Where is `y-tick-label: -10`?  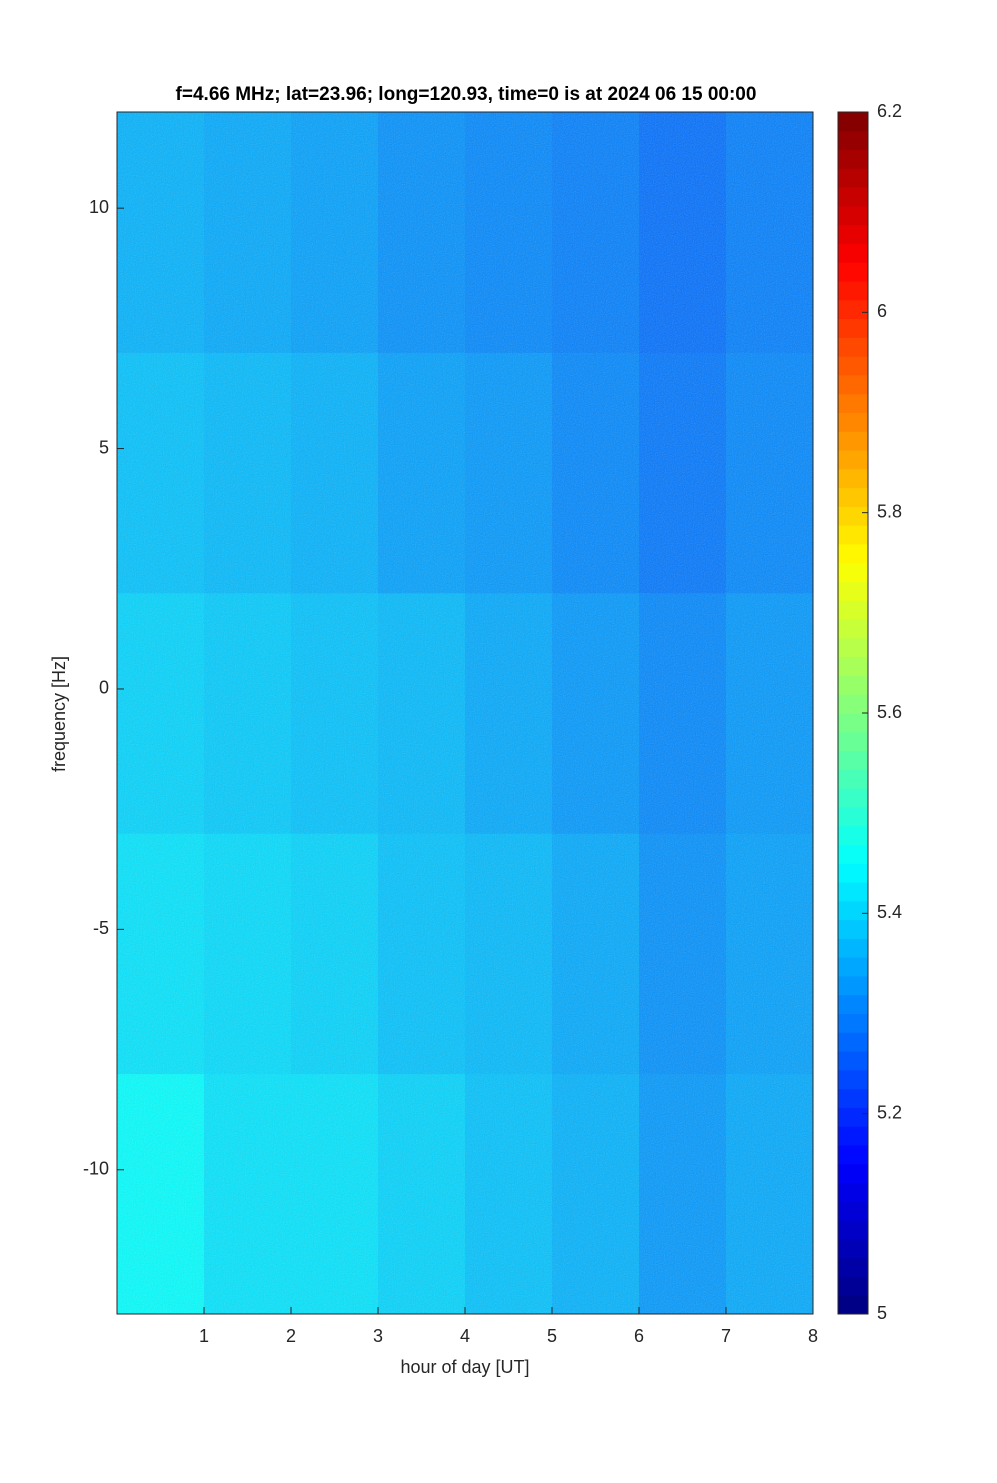 y-tick-label: -10 is located at coordinates (96, 1169).